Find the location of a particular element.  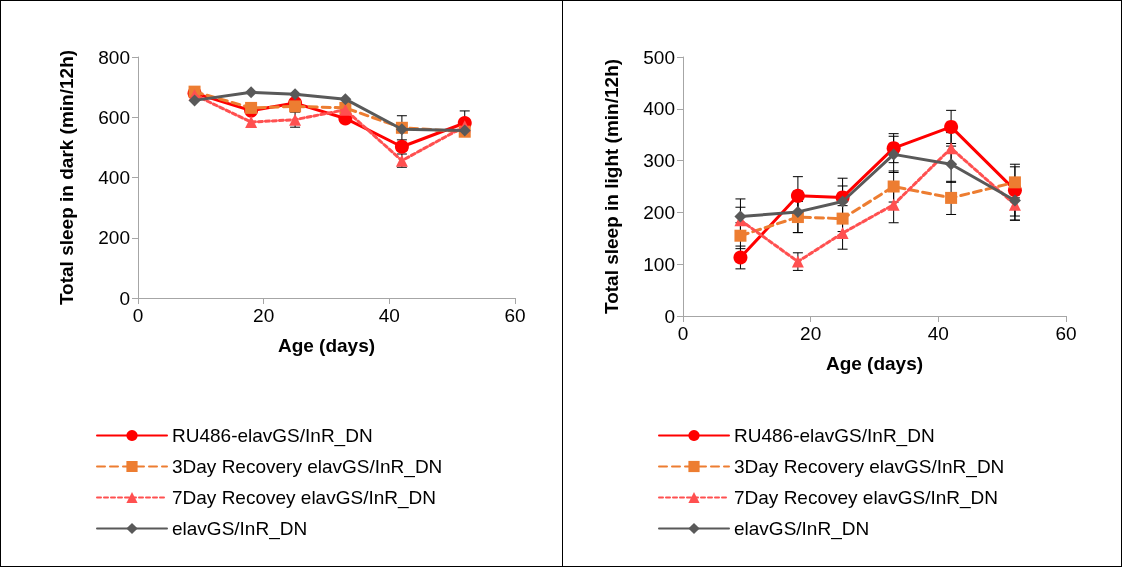

y-tick-label: 600 is located at coordinates (114, 117).